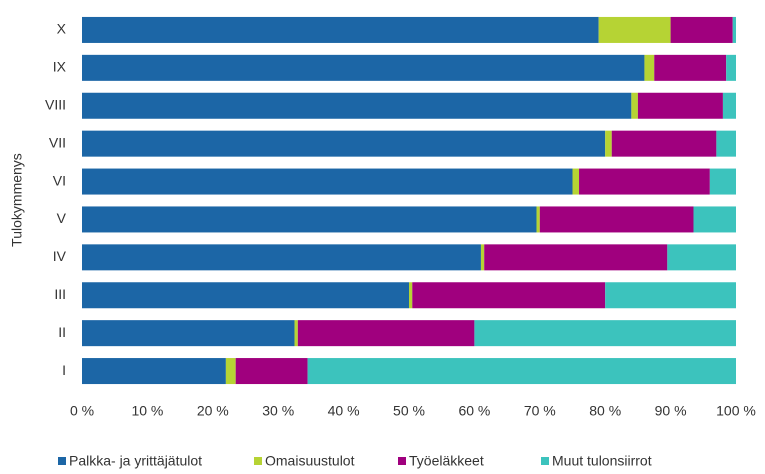 The height and width of the screenshot is (474, 765). I want to click on y-tick-label: VI, so click(59, 180).